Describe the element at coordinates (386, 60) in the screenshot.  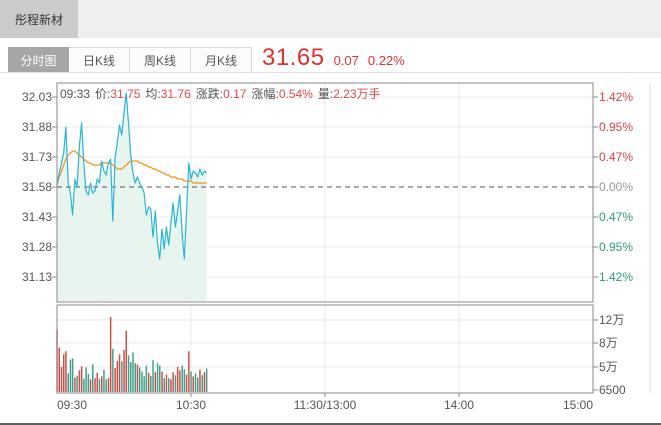
I see `price-change-pct: 0.22%` at that location.